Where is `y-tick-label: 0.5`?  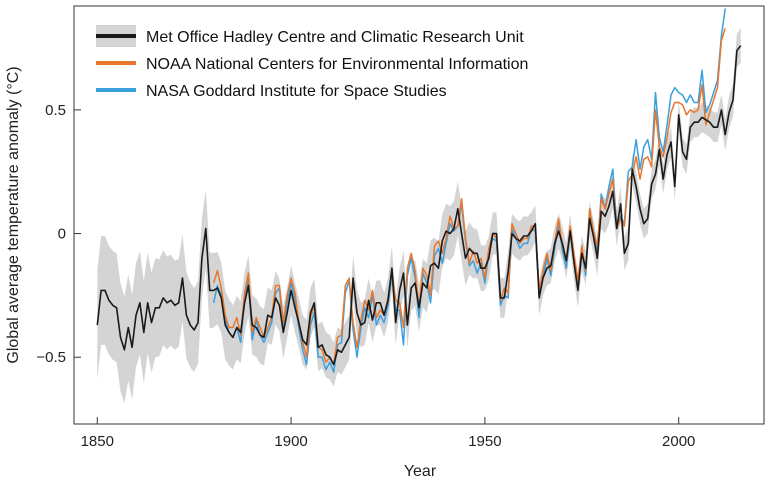 y-tick-label: 0.5 is located at coordinates (55, 110).